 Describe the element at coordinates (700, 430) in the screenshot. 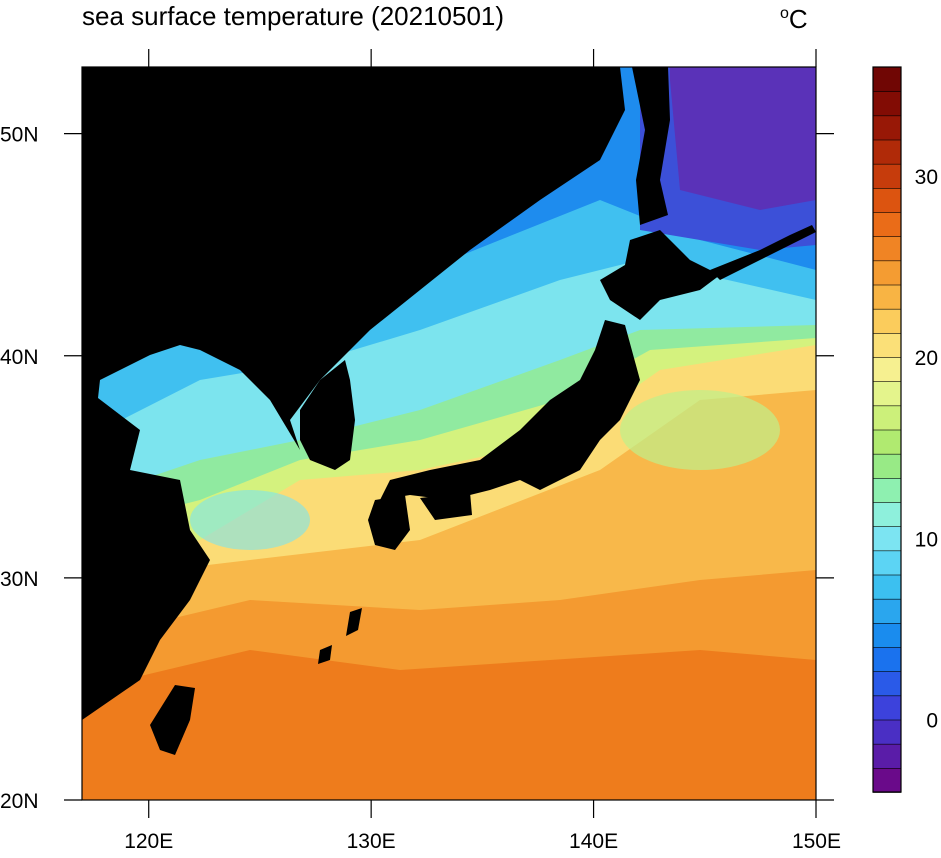

I see `sst-kuroshio-eddy` at that location.